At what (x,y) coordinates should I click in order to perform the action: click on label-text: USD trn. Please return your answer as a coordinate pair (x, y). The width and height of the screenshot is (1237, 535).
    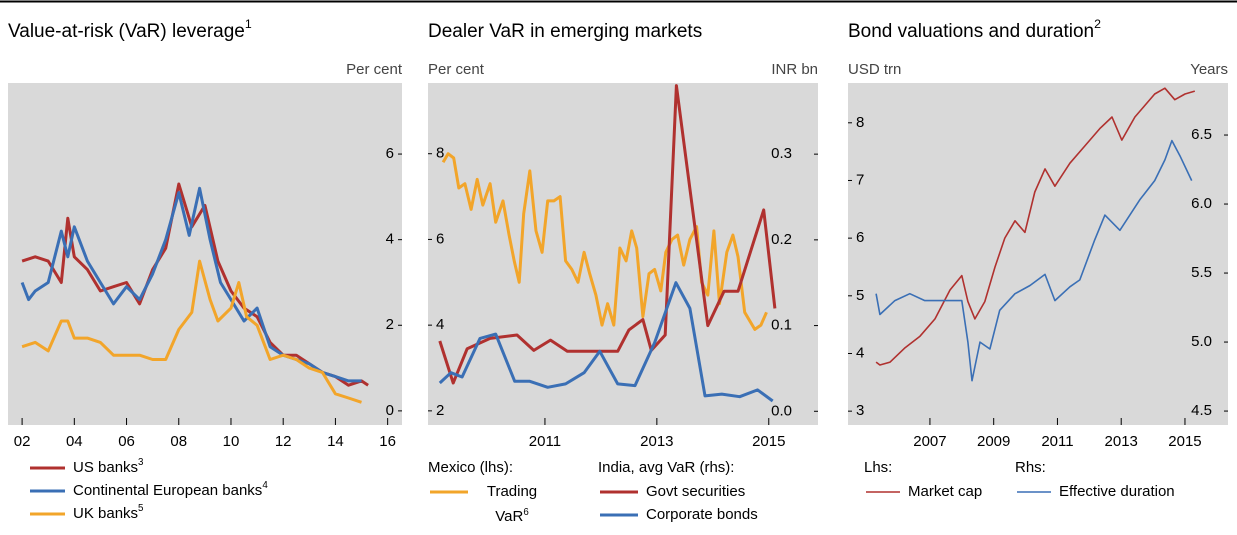
    Looking at the image, I should click on (874, 69).